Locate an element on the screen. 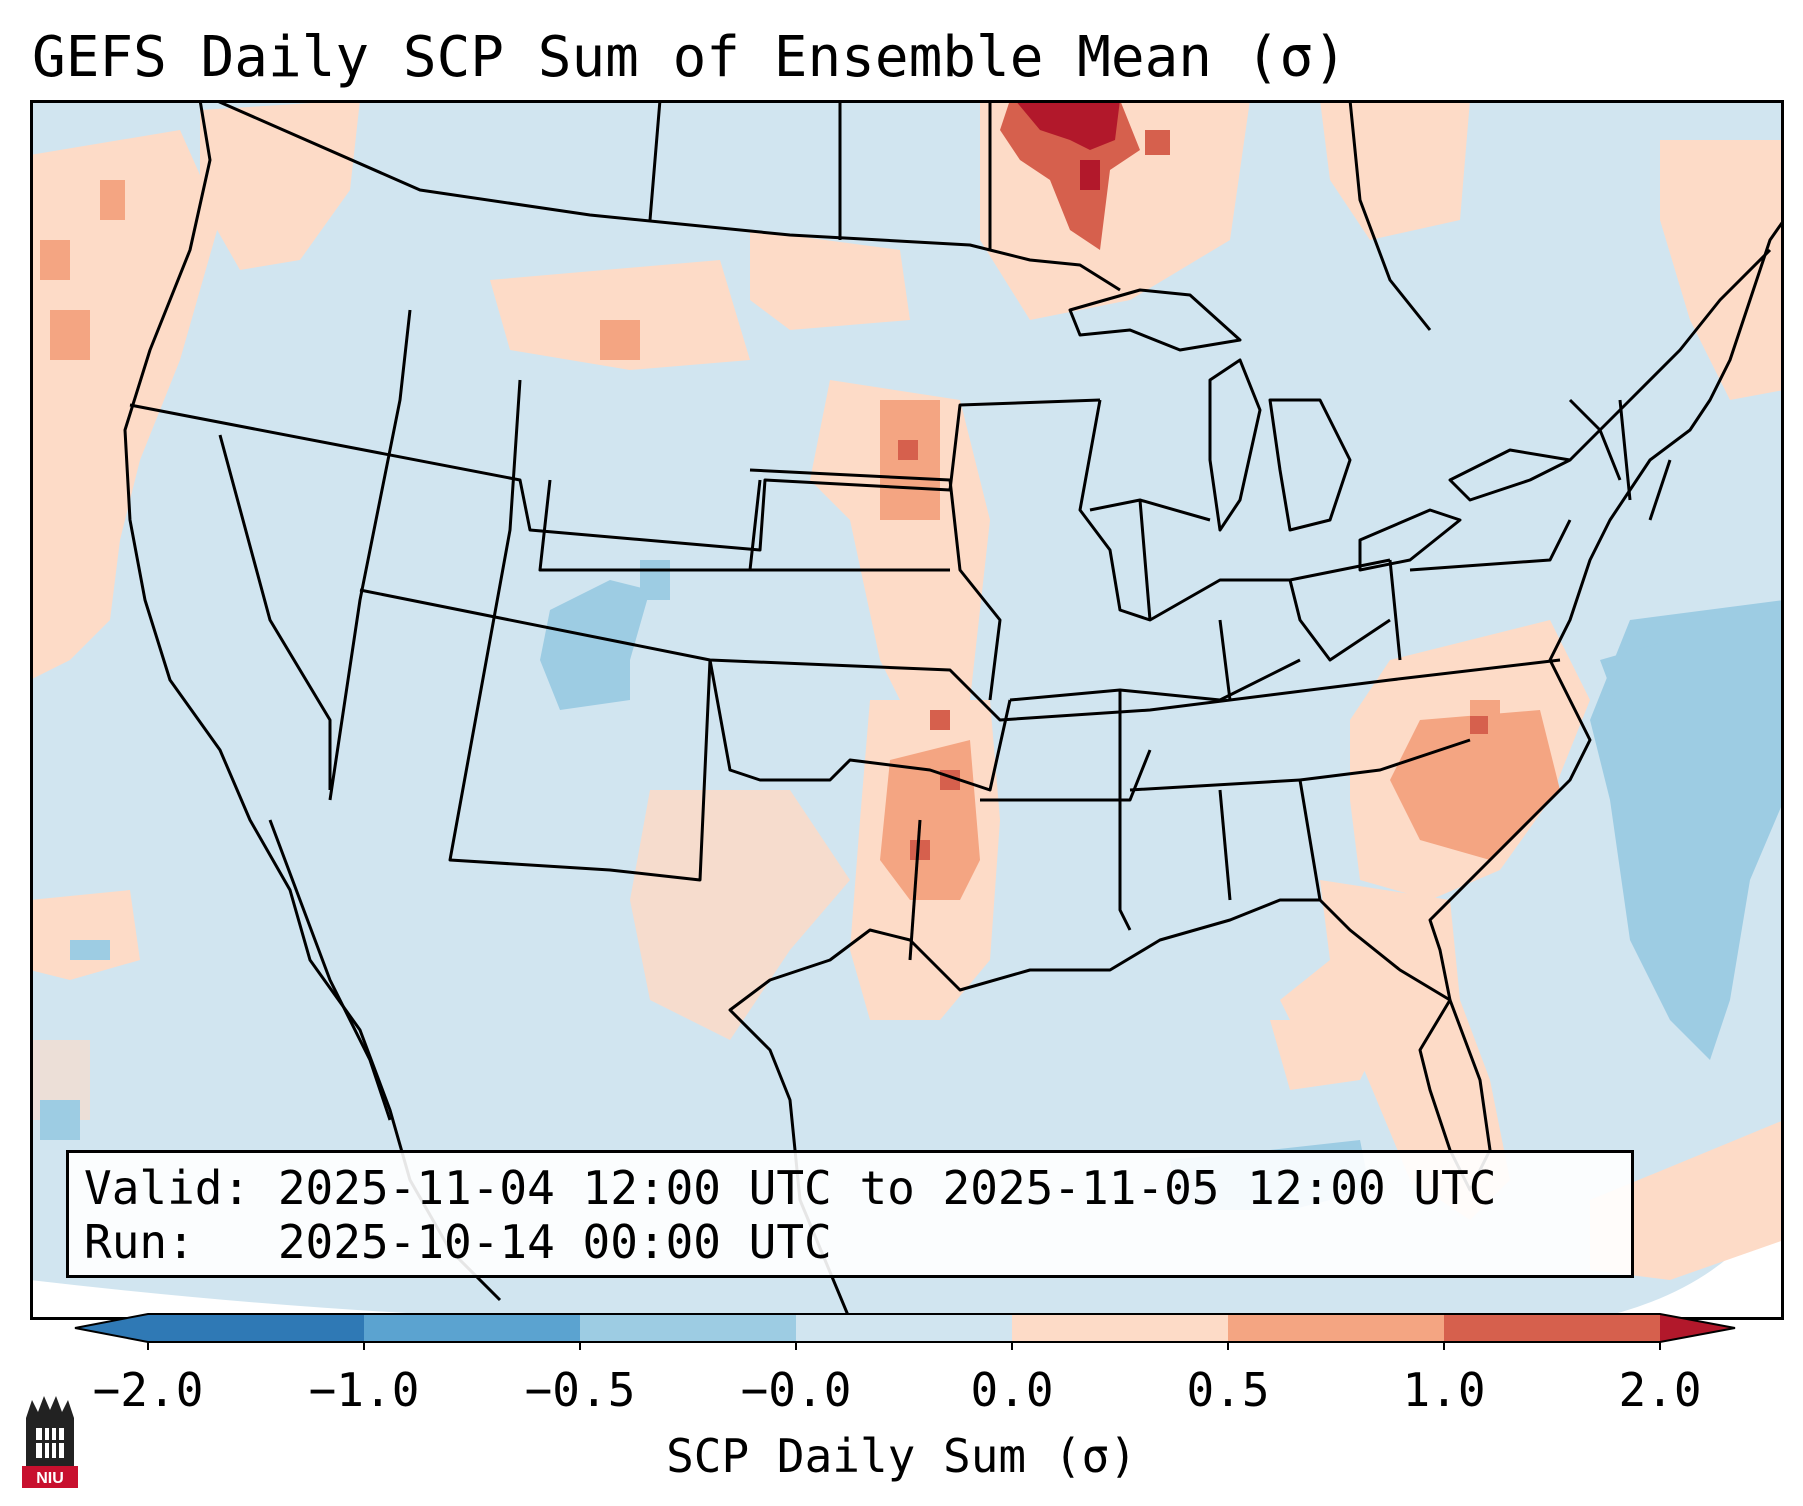 The height and width of the screenshot is (1506, 1803). colorbar-label: SCP Daily Sum (σ) is located at coordinates (901, 1456).